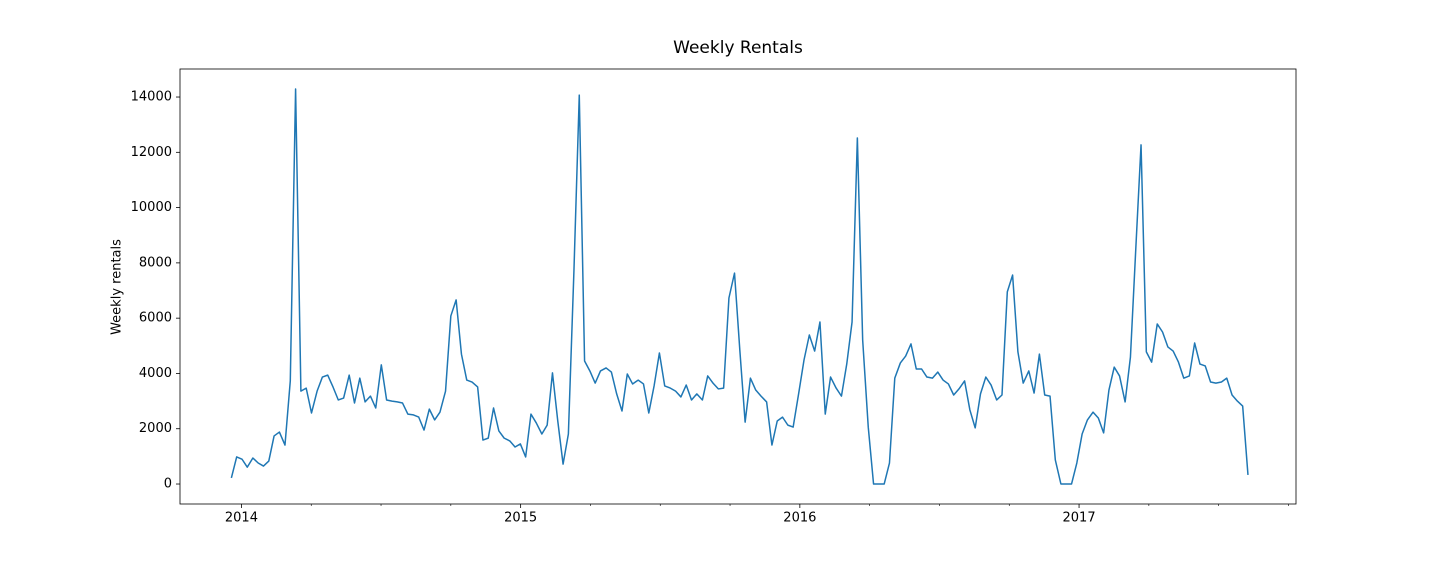  I want to click on y-tick-label: 0, so click(168, 484).